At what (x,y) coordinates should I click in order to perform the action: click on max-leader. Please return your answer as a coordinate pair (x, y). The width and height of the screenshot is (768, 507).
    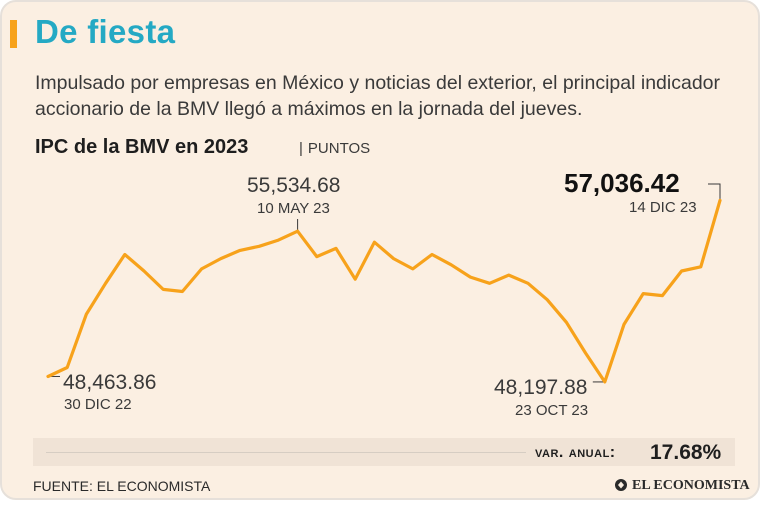
    Looking at the image, I should click on (714, 192).